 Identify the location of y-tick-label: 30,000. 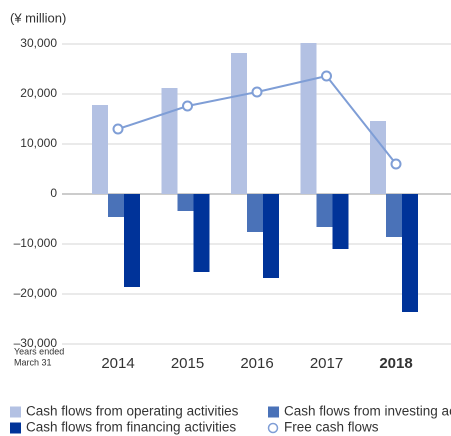
(38, 43).